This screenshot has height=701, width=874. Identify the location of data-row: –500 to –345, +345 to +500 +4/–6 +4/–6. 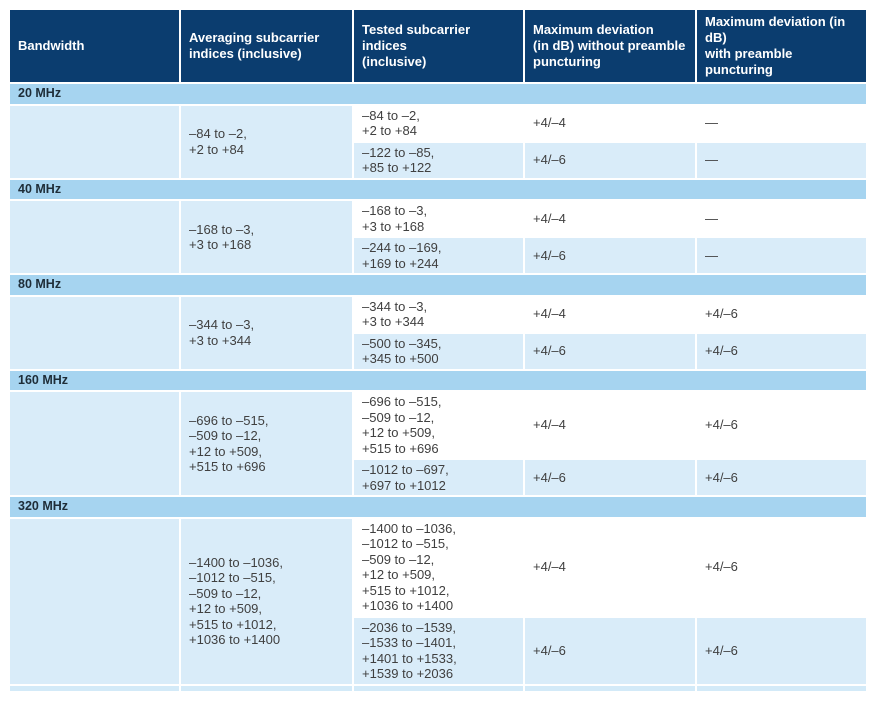
(438, 351).